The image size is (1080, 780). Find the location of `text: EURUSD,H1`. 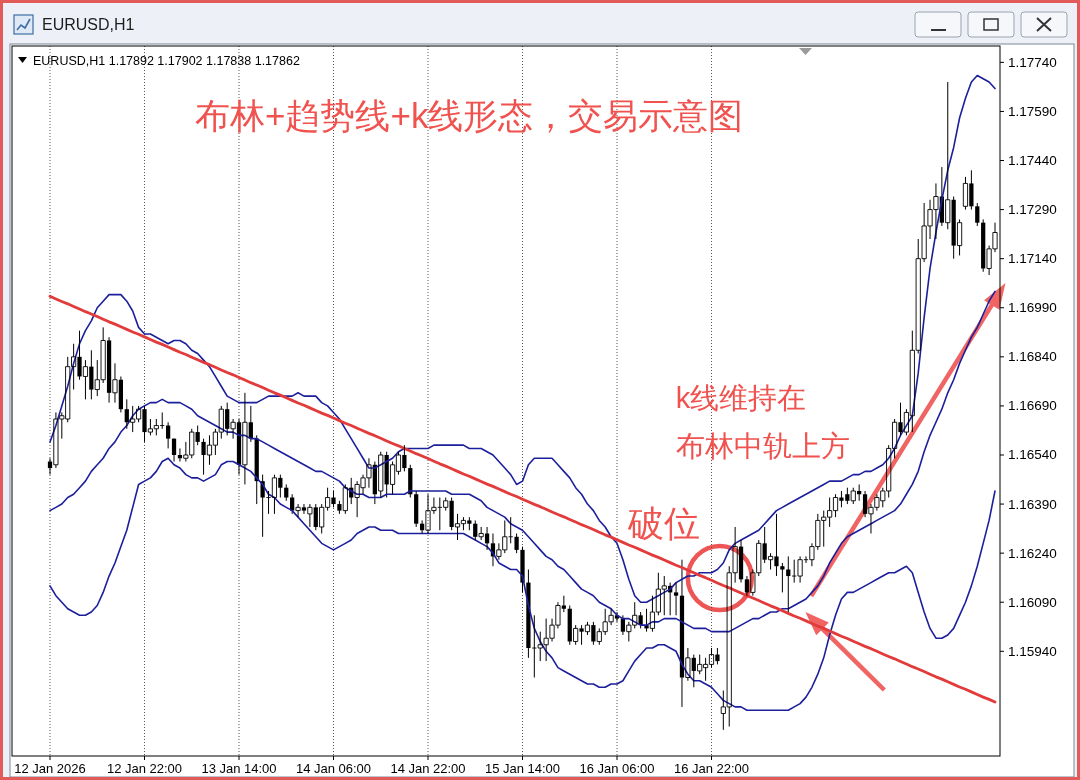

text: EURUSD,H1 is located at coordinates (88, 24).